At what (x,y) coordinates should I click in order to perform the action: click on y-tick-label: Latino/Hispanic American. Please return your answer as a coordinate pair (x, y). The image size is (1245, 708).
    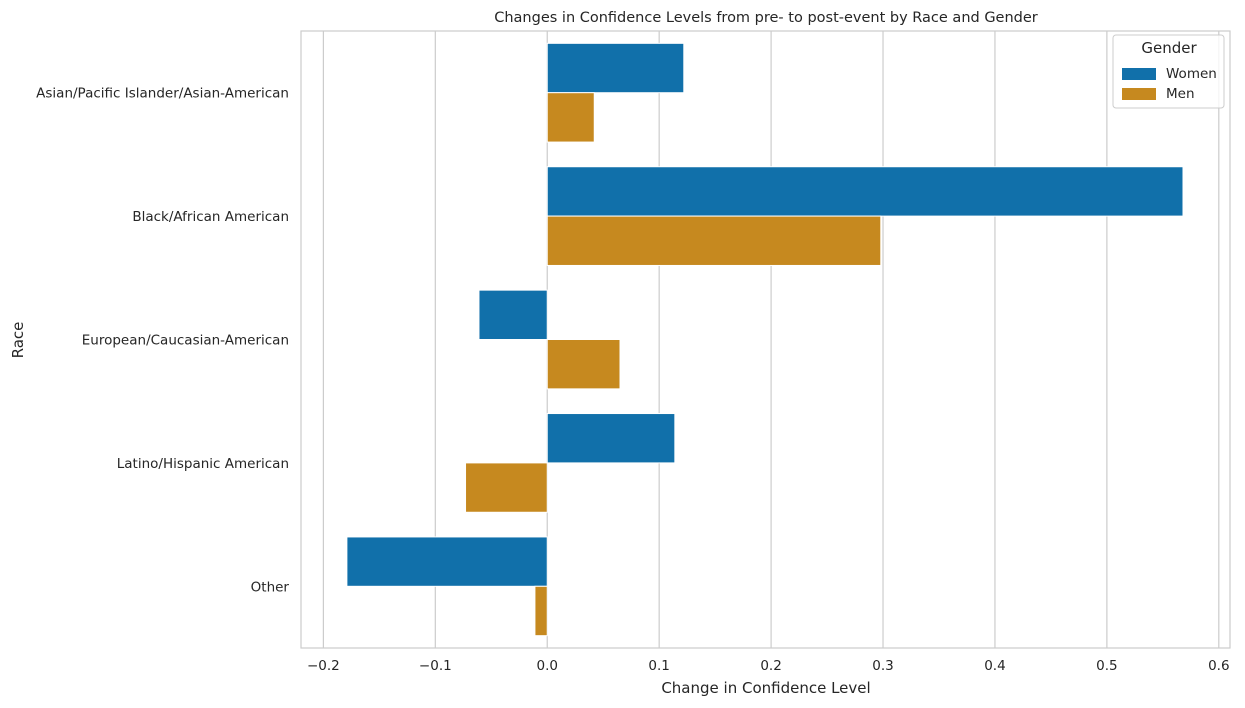
    Looking at the image, I should click on (203, 464).